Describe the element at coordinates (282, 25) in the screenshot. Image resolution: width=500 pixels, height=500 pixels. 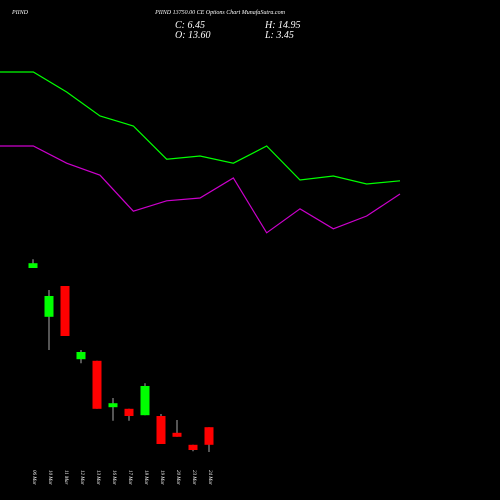
I see `stat: H: 14.95` at that location.